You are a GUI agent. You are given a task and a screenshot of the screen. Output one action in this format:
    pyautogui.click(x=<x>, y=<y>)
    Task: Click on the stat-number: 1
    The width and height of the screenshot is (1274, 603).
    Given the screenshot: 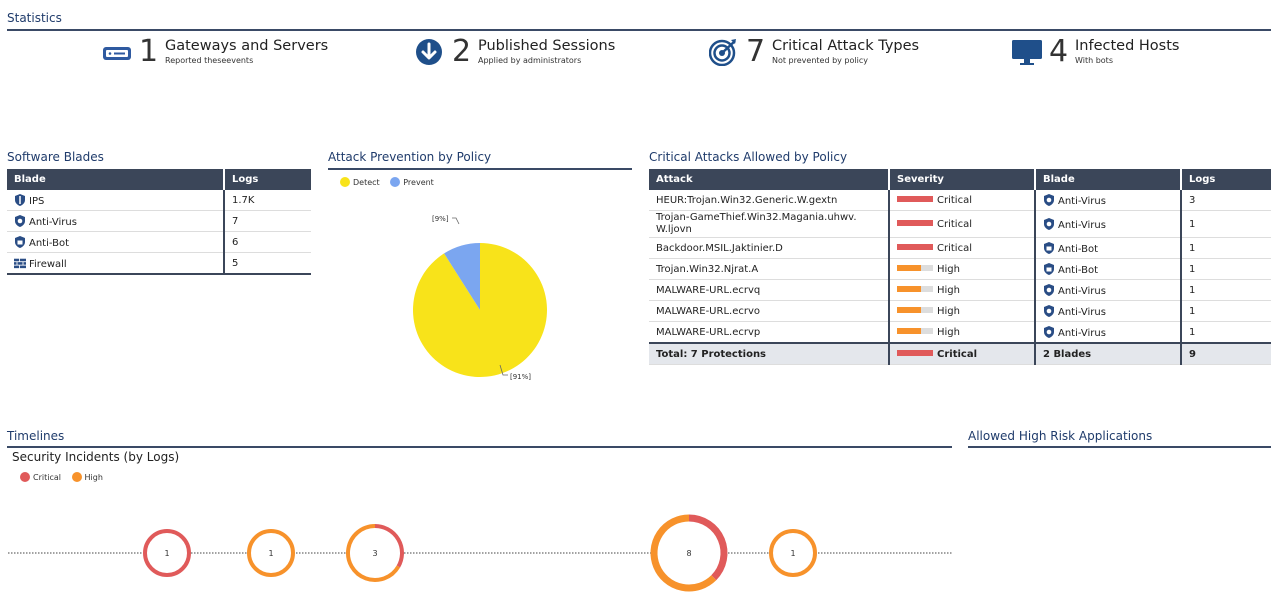 What is the action you would take?
    pyautogui.click(x=149, y=51)
    